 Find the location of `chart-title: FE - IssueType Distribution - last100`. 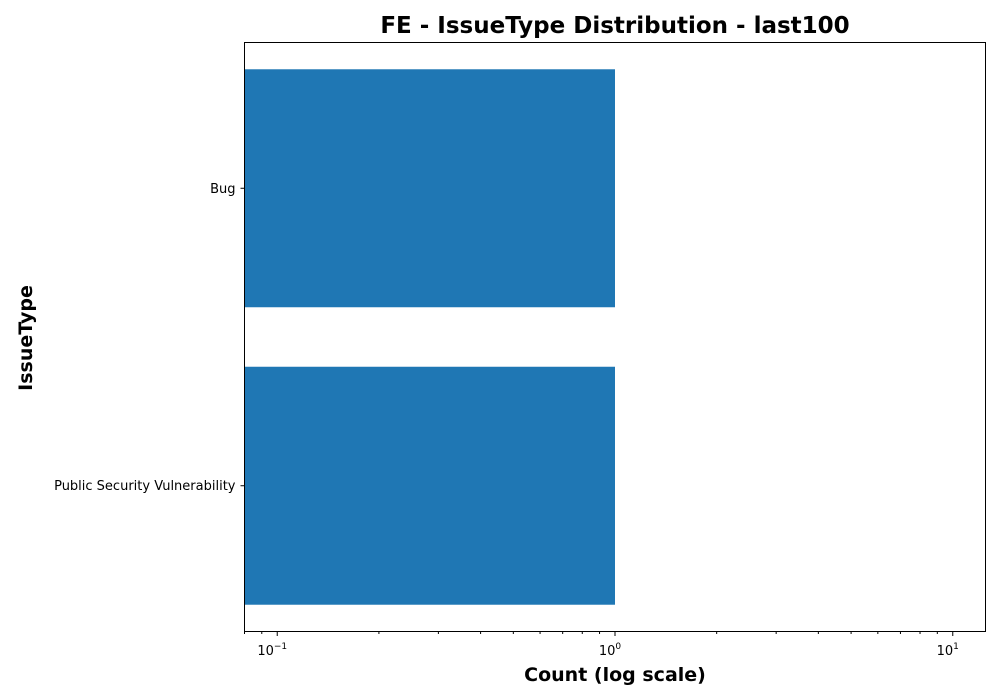

chart-title: FE - IssueType Distribution - last100 is located at coordinates (614, 26).